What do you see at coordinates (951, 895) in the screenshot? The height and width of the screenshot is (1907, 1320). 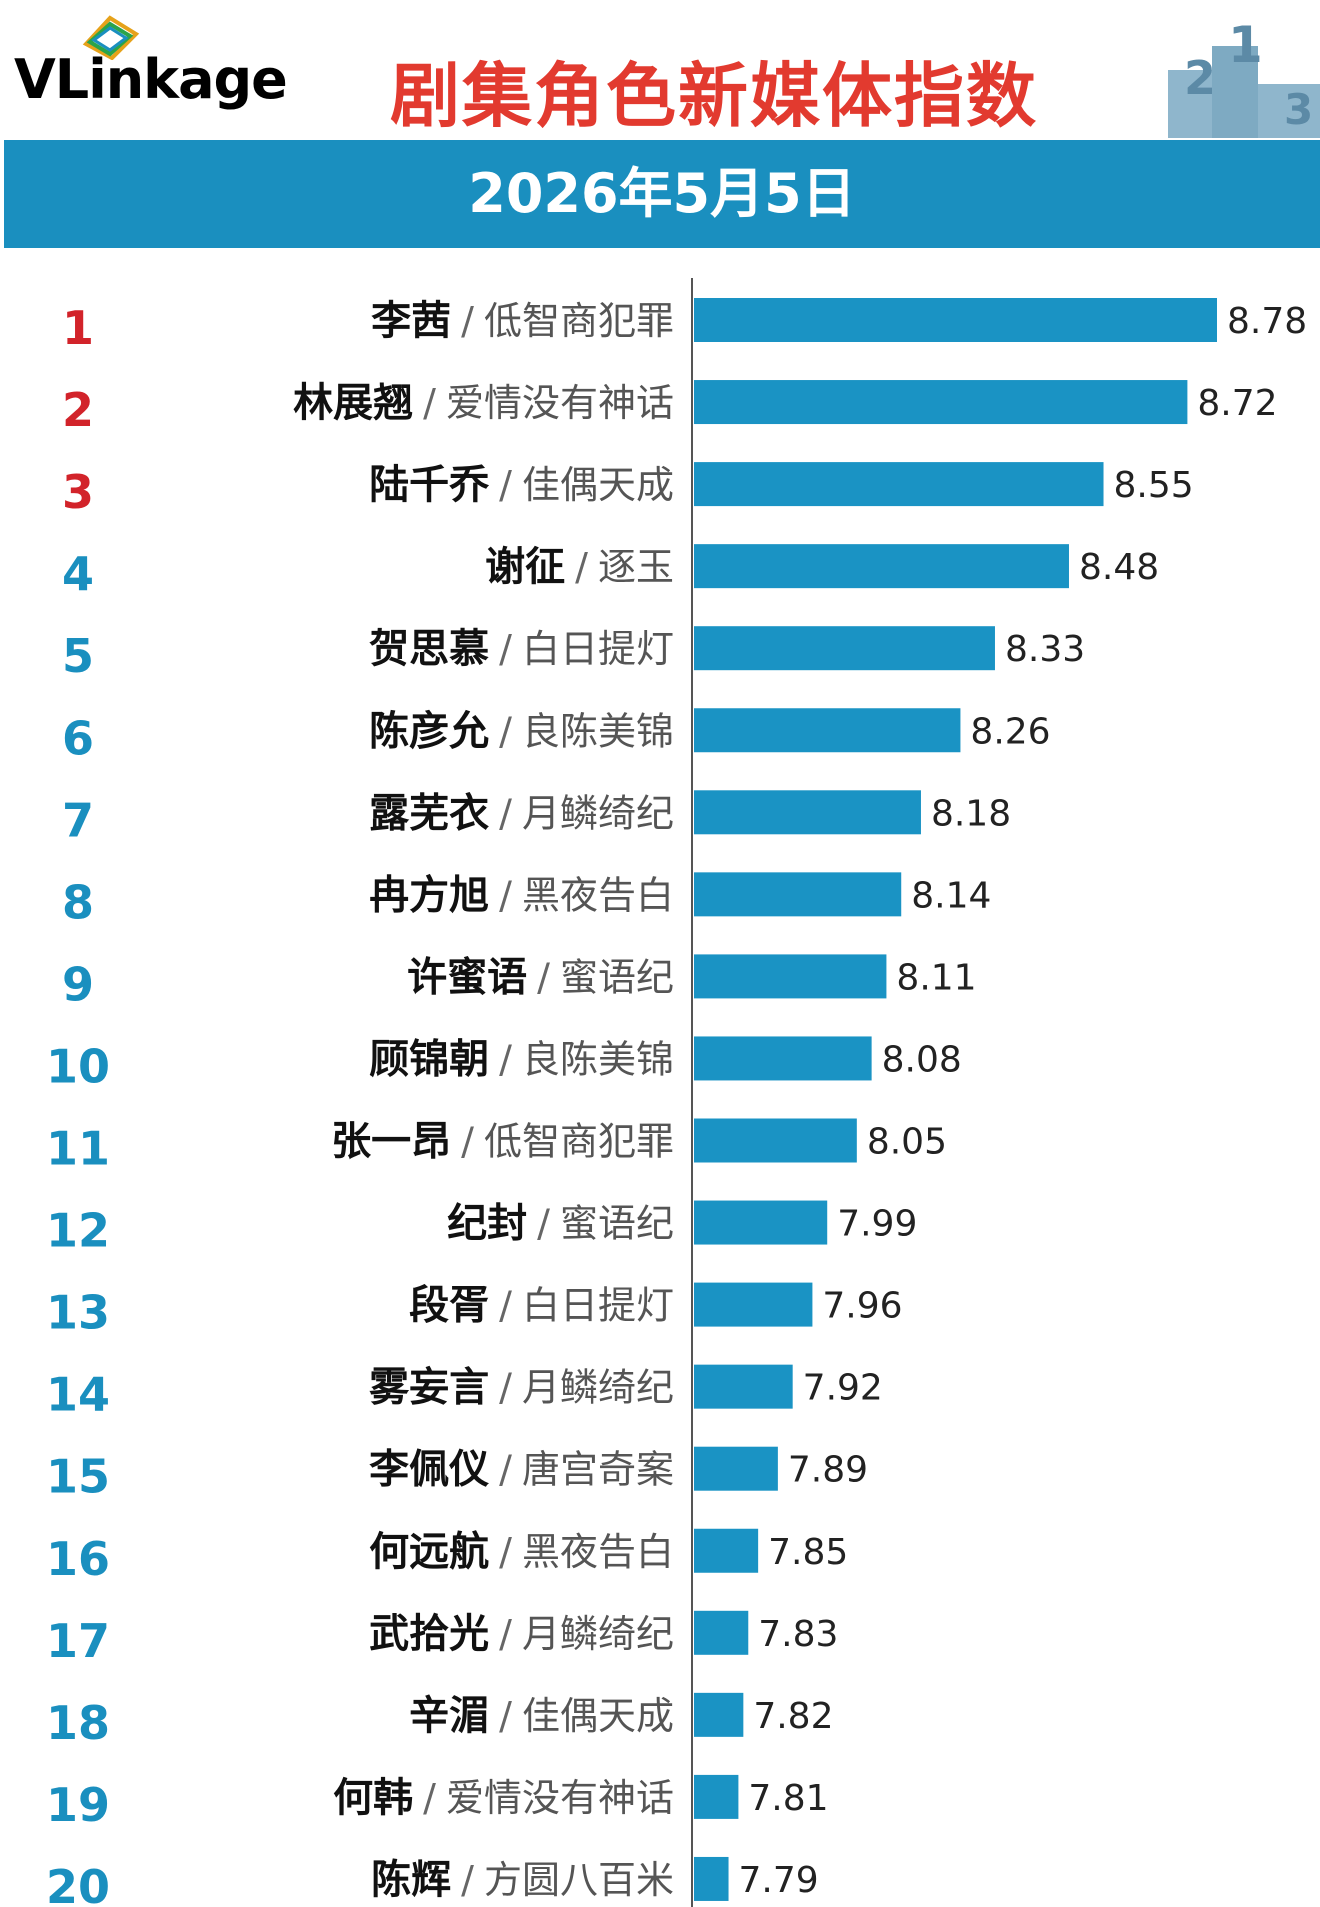 I see `value-label: 8.14` at bounding box center [951, 895].